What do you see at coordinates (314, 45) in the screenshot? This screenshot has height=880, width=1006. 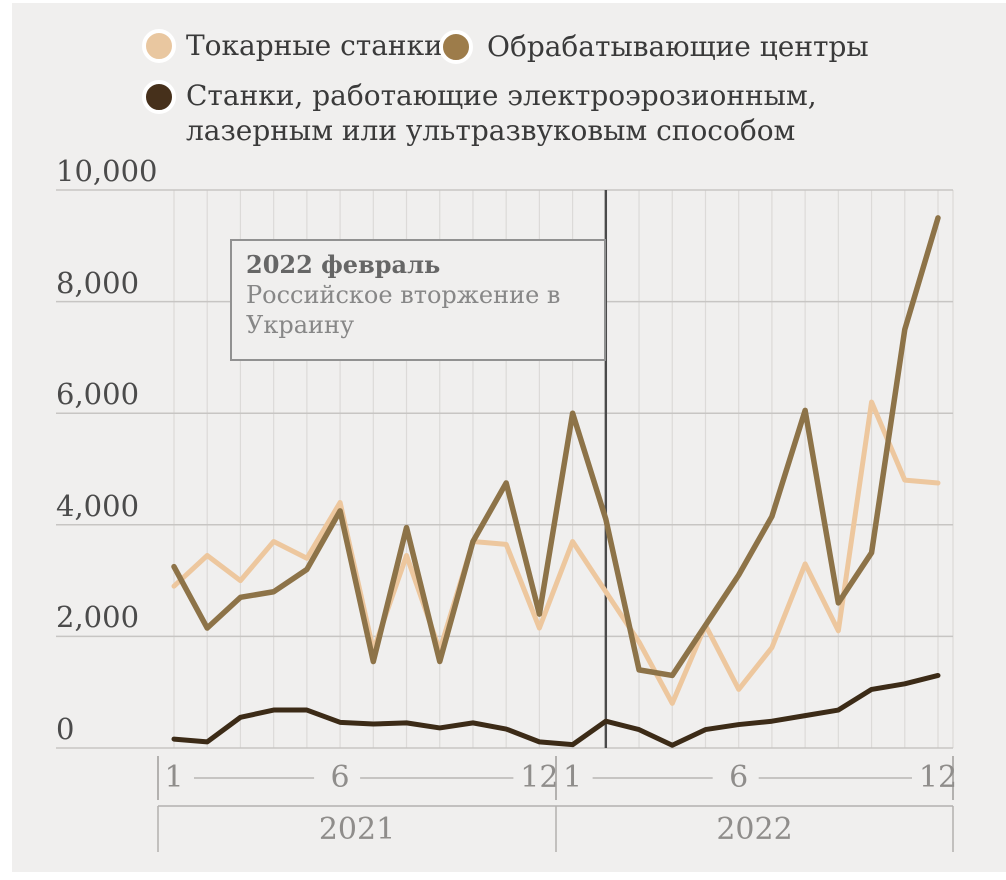 I see `legend-label-lathes: Токарные станки` at bounding box center [314, 45].